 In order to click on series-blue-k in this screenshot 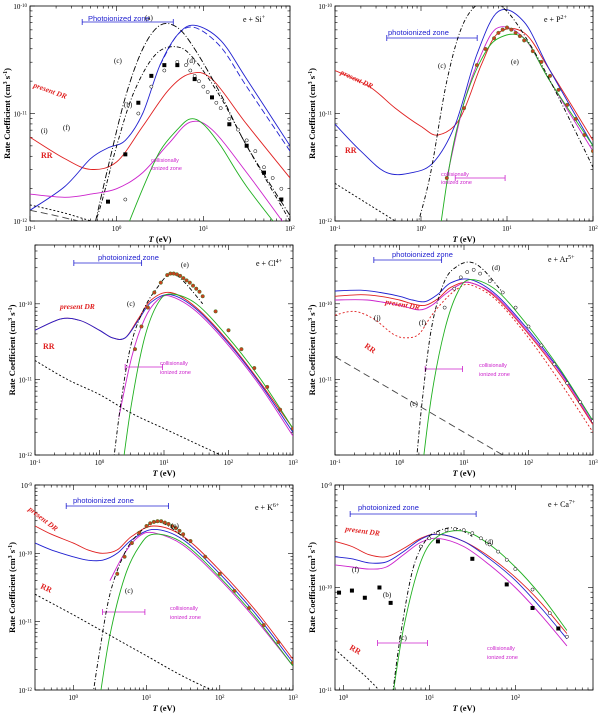, I will do `click(164, 595)`.